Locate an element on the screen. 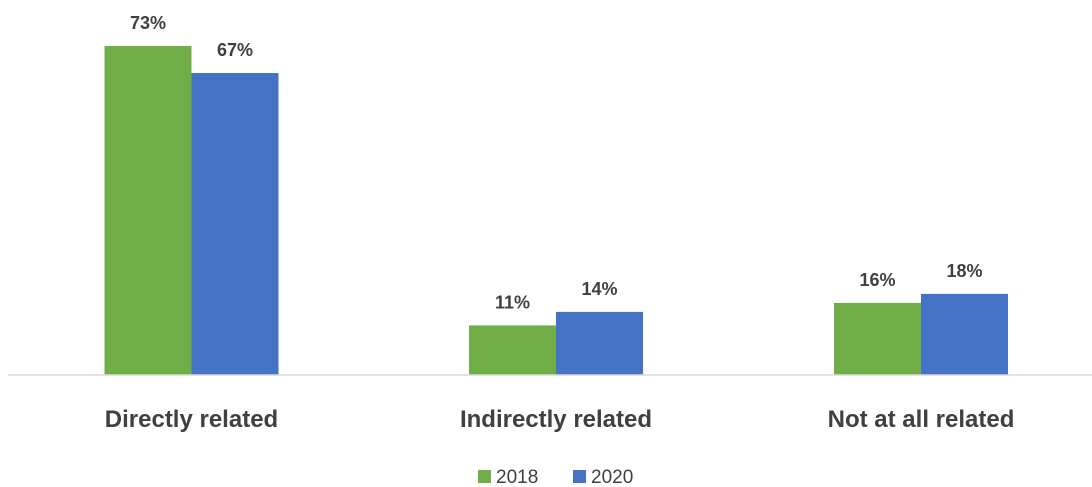  bar-directly-related-2020 is located at coordinates (235, 224).